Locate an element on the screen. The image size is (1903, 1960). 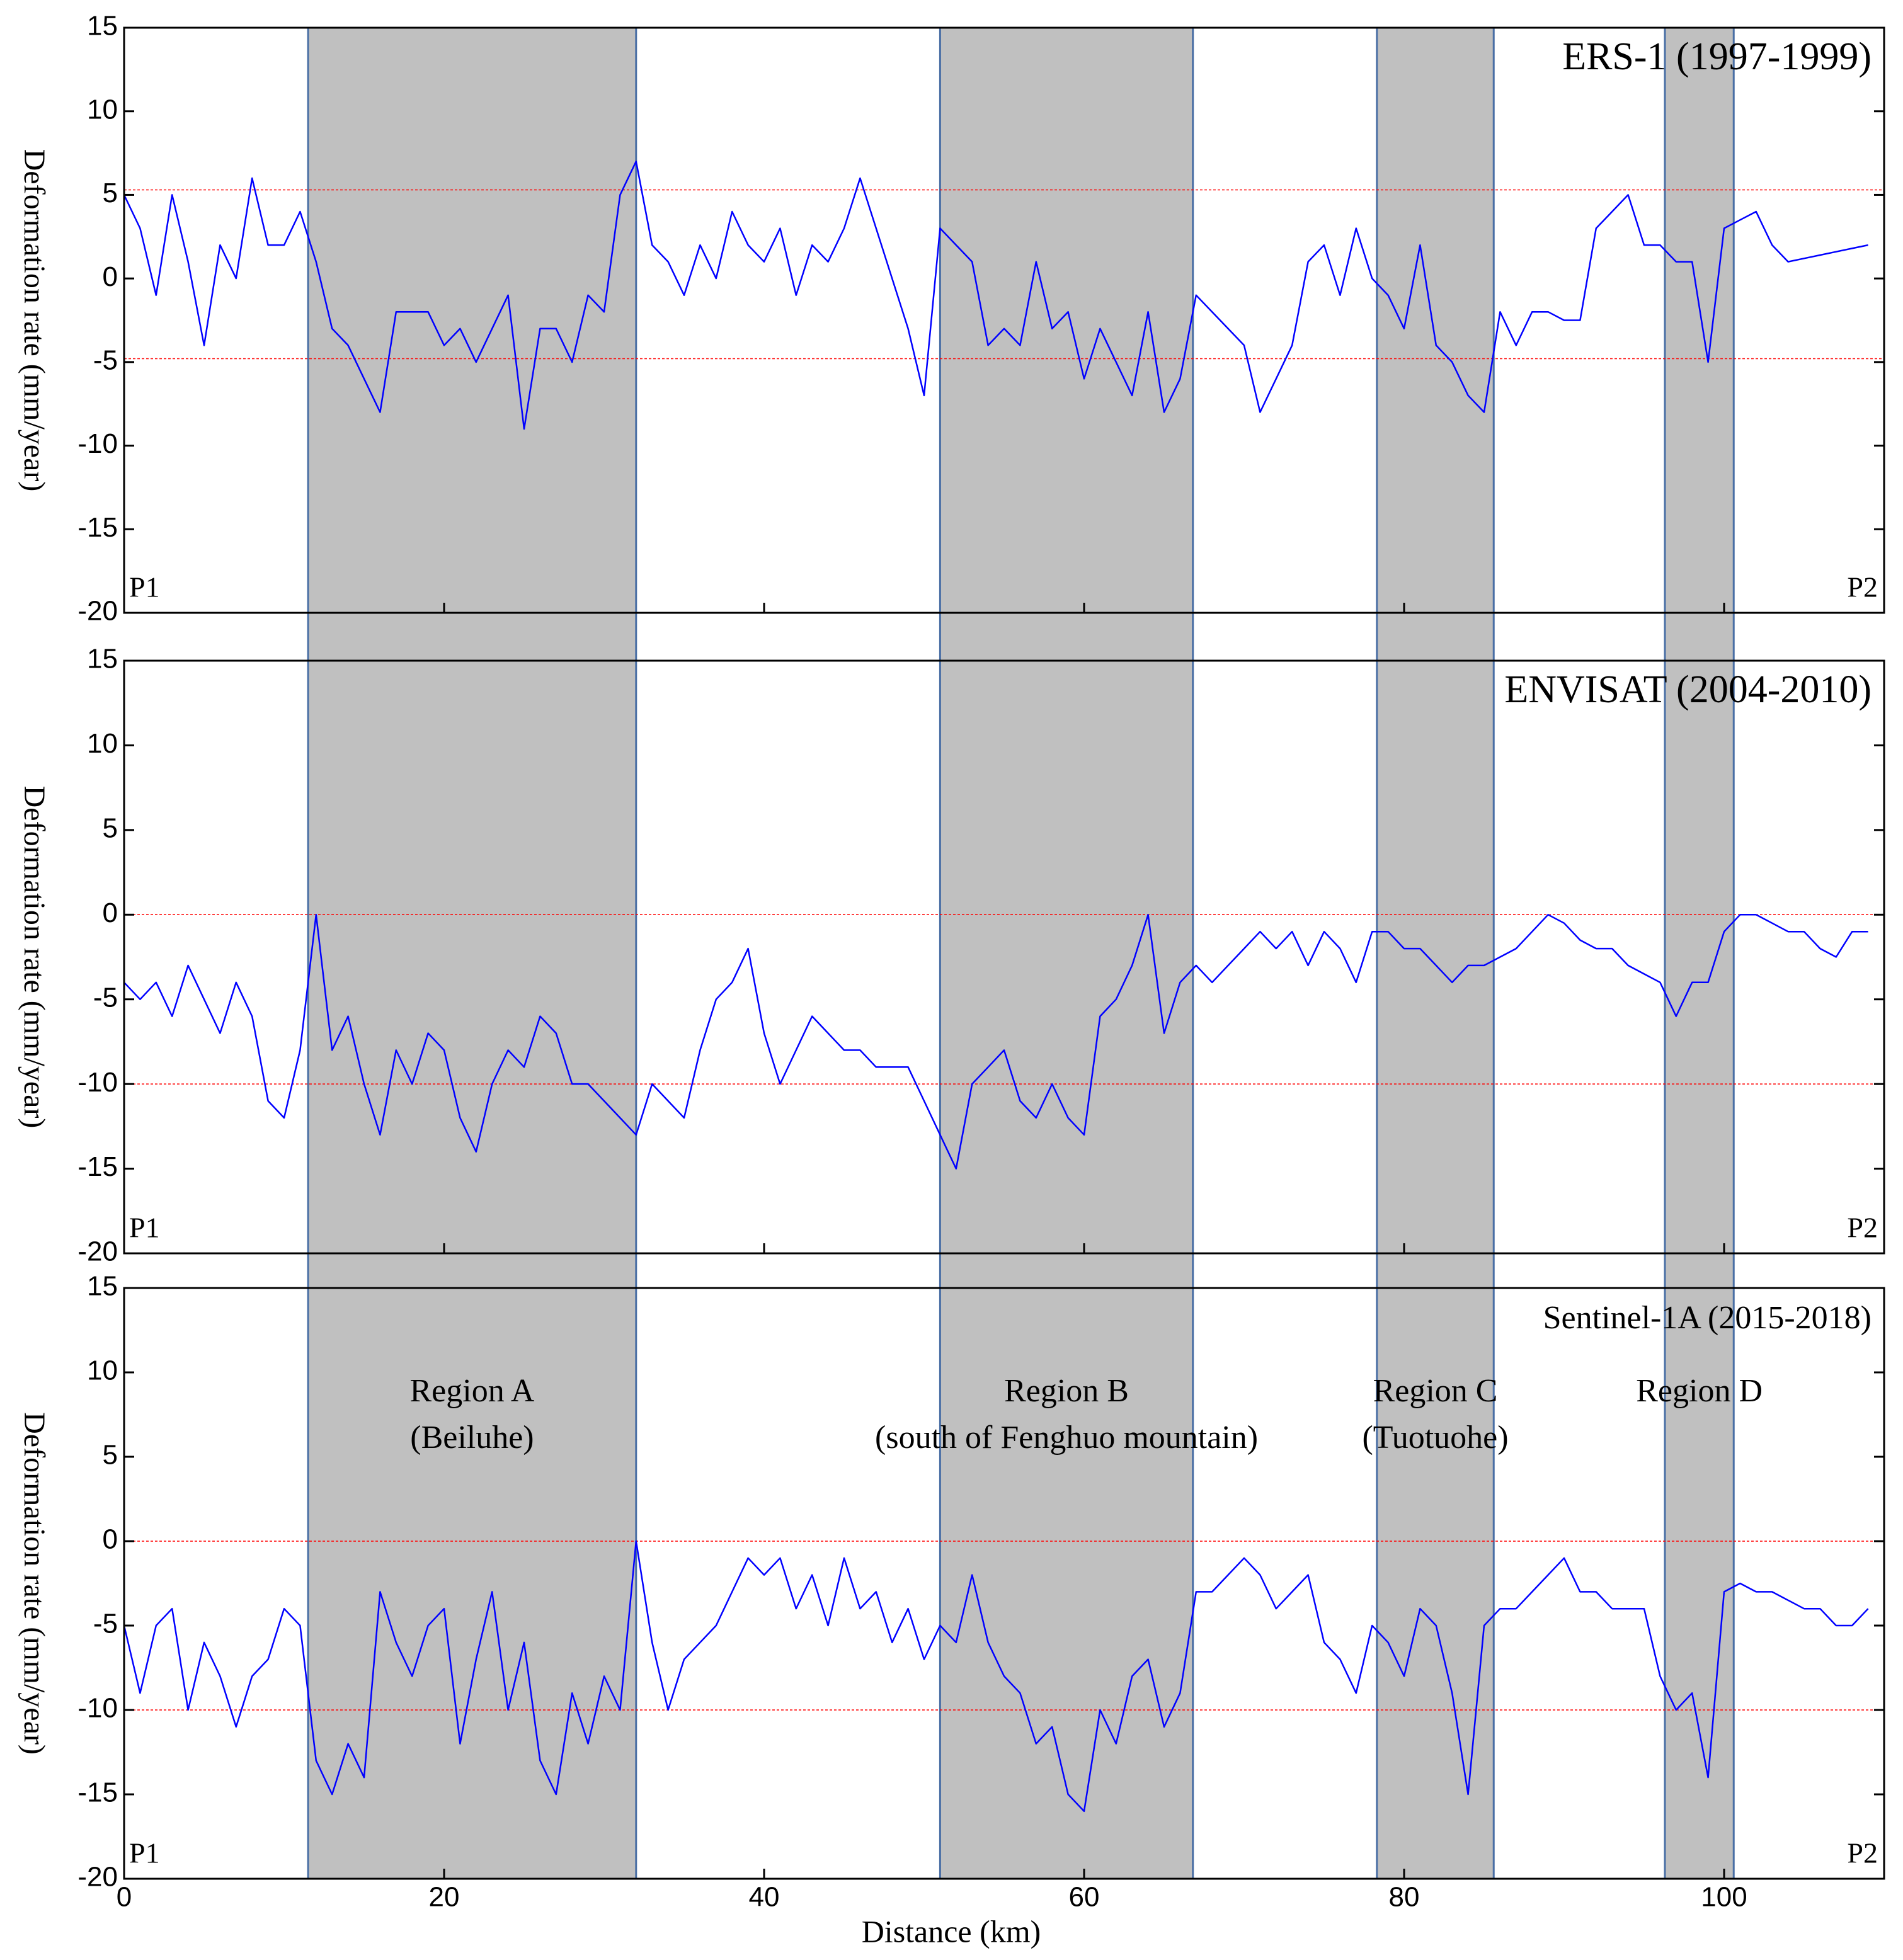
region-label: Region B is located at coordinates (1066, 1391).